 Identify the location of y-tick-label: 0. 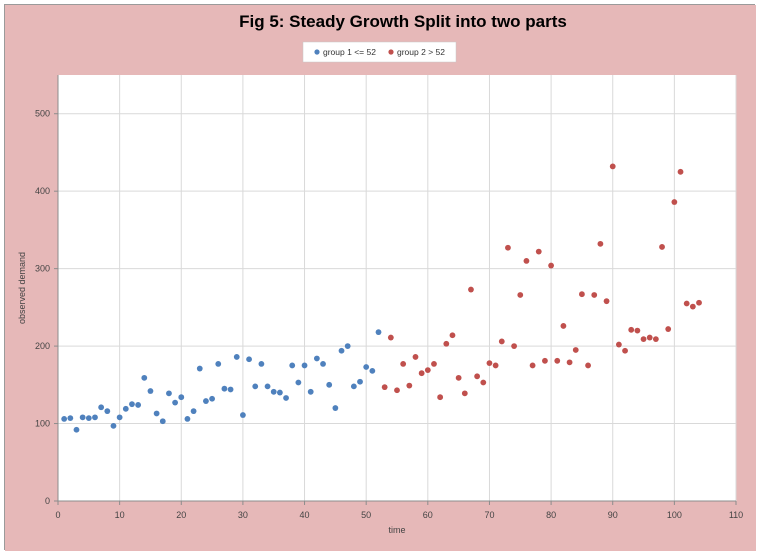
(47, 501).